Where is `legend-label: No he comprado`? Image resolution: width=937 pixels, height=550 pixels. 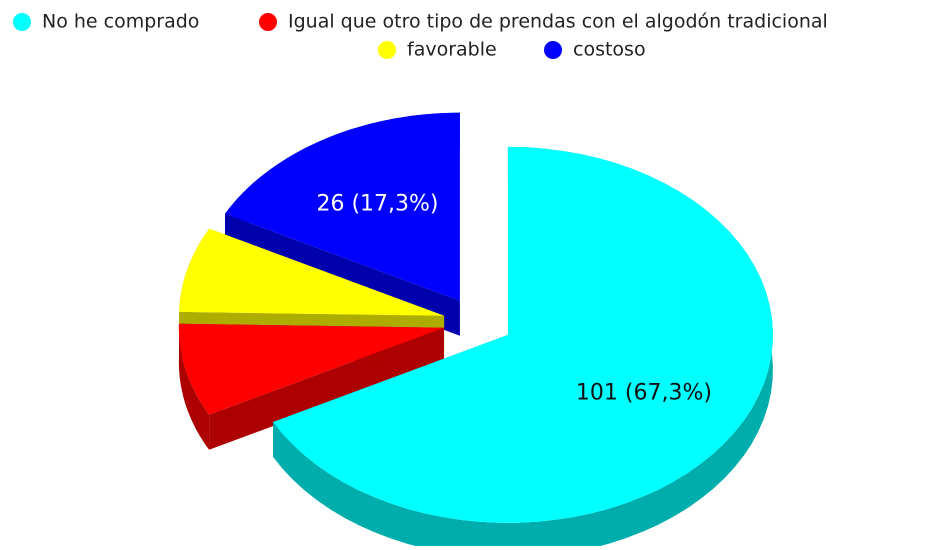
legend-label: No he comprado is located at coordinates (120, 22).